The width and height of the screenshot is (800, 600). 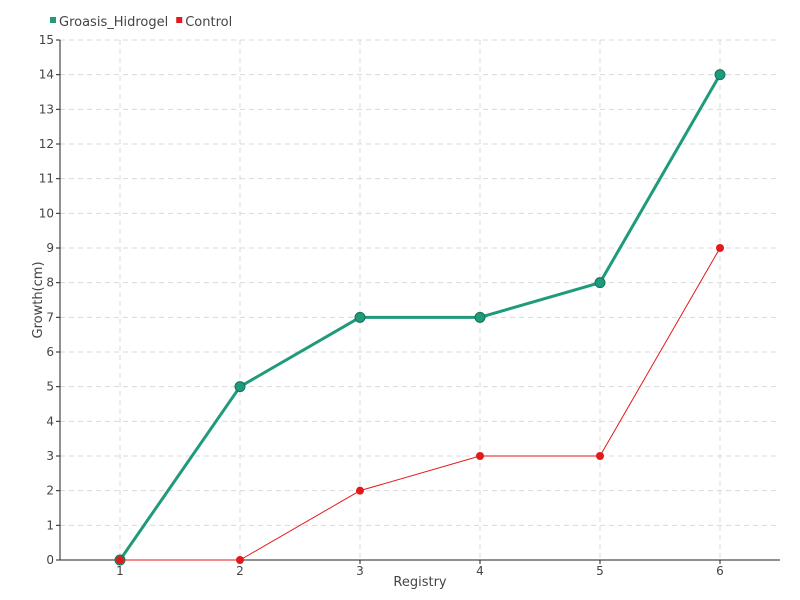 I want to click on x-tick-label: 4, so click(x=480, y=571).